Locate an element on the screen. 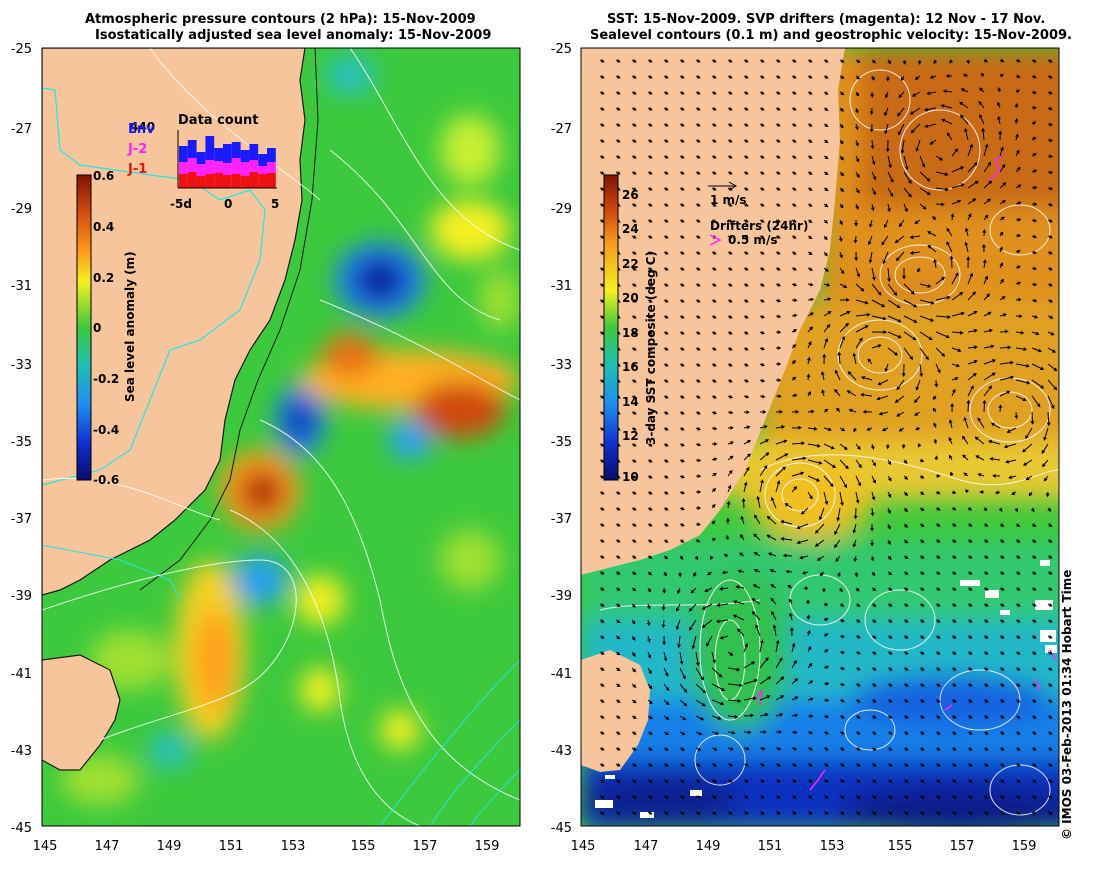 The height and width of the screenshot is (870, 1100). lon-label: 149 is located at coordinates (169, 846).